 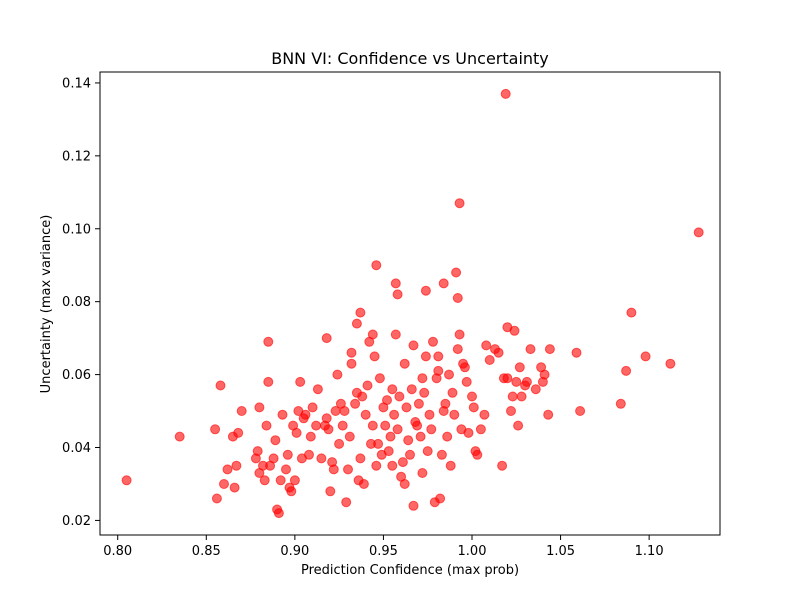 I want to click on y-tick-label: 0.10, so click(x=76, y=229).